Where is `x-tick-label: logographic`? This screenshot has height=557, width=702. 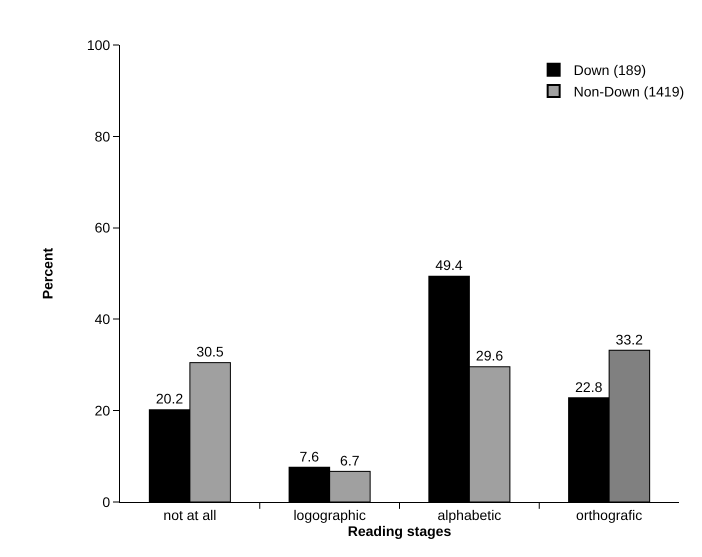 x-tick-label: logographic is located at coordinates (329, 514).